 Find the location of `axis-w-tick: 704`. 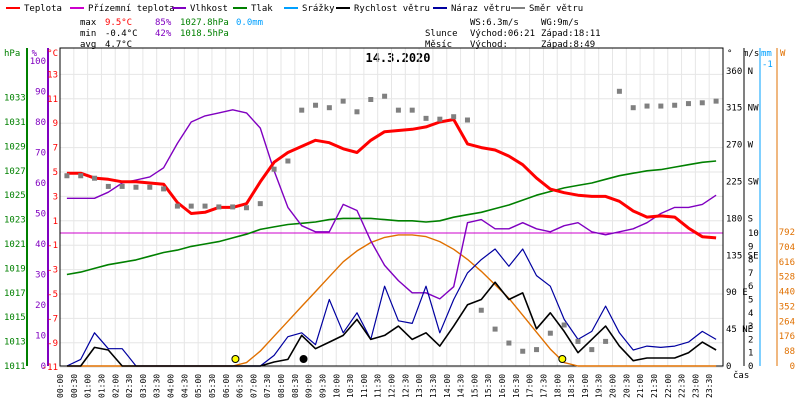

axis-w-tick: 704 is located at coordinates (787, 248).